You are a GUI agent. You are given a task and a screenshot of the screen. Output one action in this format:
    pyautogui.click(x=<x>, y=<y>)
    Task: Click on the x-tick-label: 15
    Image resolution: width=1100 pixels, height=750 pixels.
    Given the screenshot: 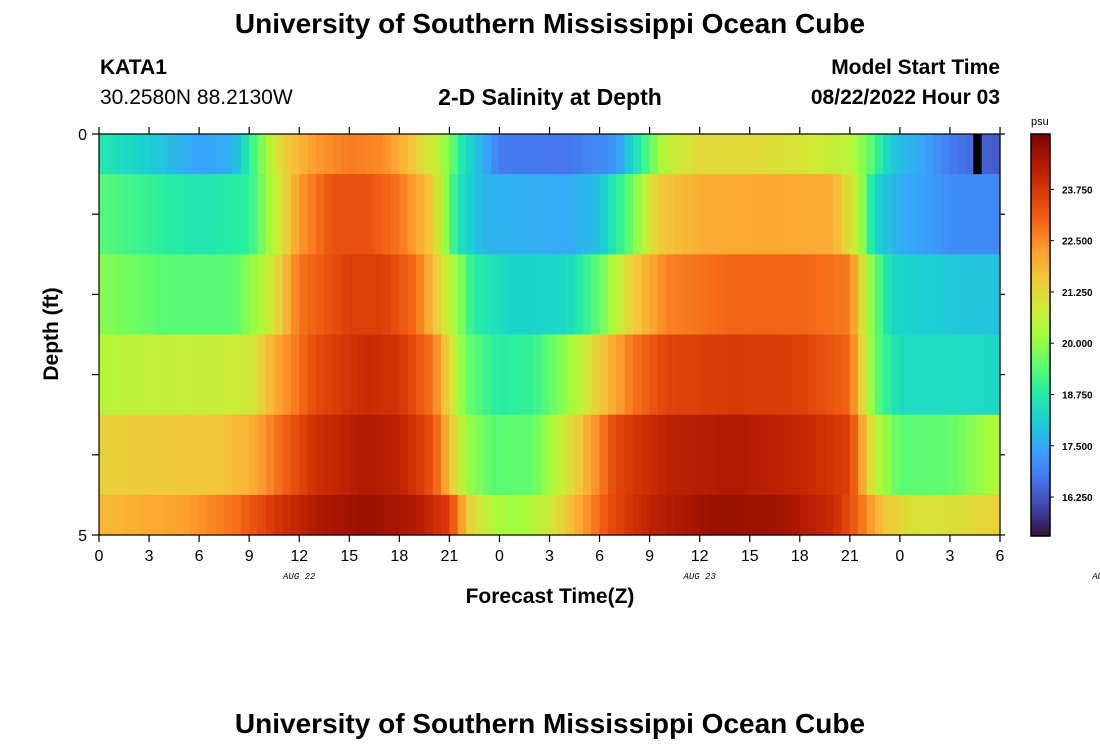 What is the action you would take?
    pyautogui.click(x=750, y=556)
    